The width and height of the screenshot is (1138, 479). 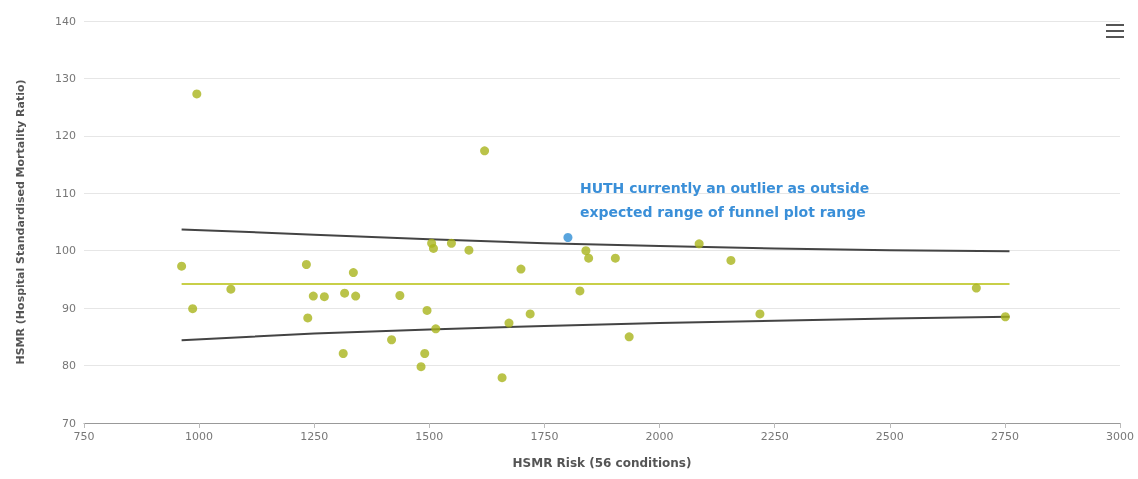 I want to click on line-series, so click(x=595, y=240).